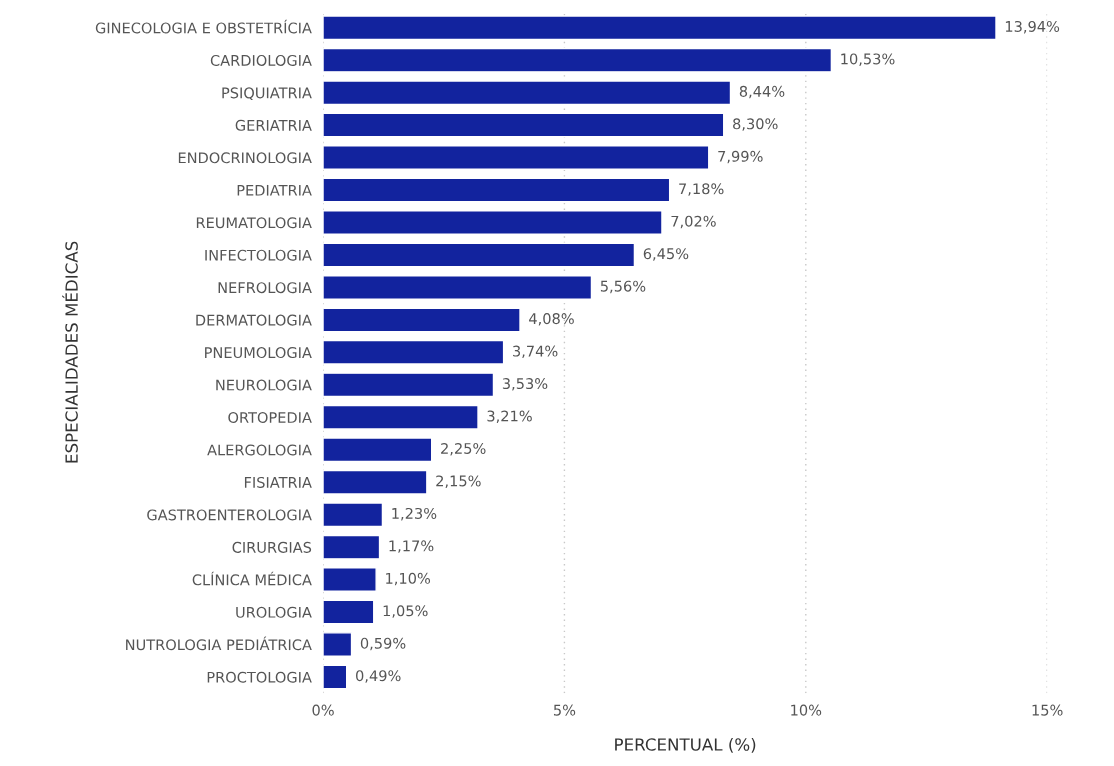 This screenshot has height=766, width=1114. I want to click on y-axis-title: ESPECIALIDADES MÉDICAS, so click(70, 352).